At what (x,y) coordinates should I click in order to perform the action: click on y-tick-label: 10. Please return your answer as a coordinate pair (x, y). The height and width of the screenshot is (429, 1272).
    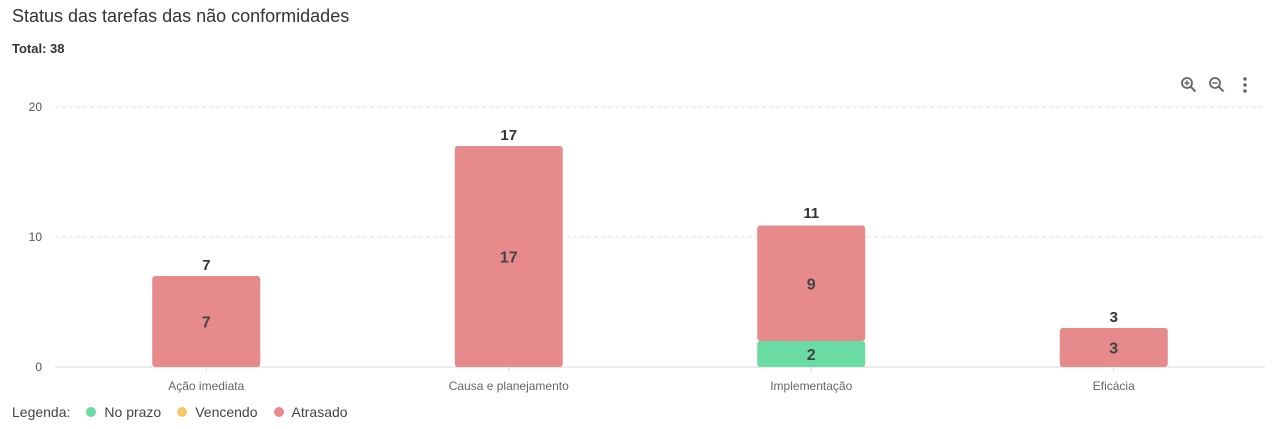
    Looking at the image, I should click on (36, 237).